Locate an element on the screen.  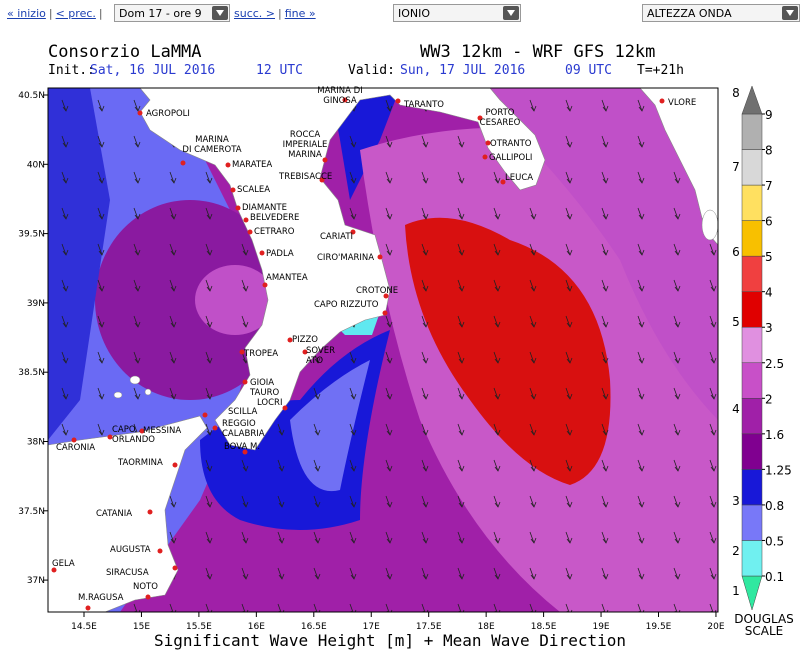
place-label: BELVEDERE is located at coordinates (274, 218).